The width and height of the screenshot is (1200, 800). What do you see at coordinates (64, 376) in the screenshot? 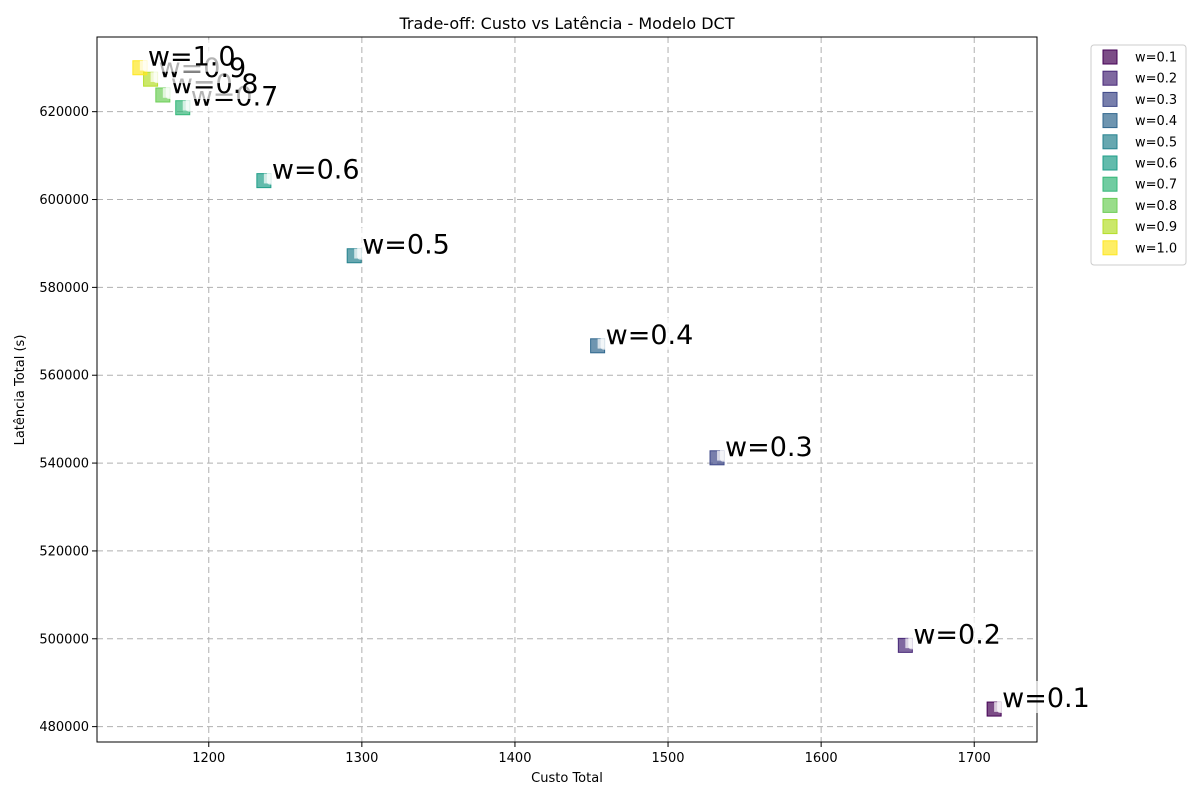
I see `y-tick-label: 560000` at bounding box center [64, 376].